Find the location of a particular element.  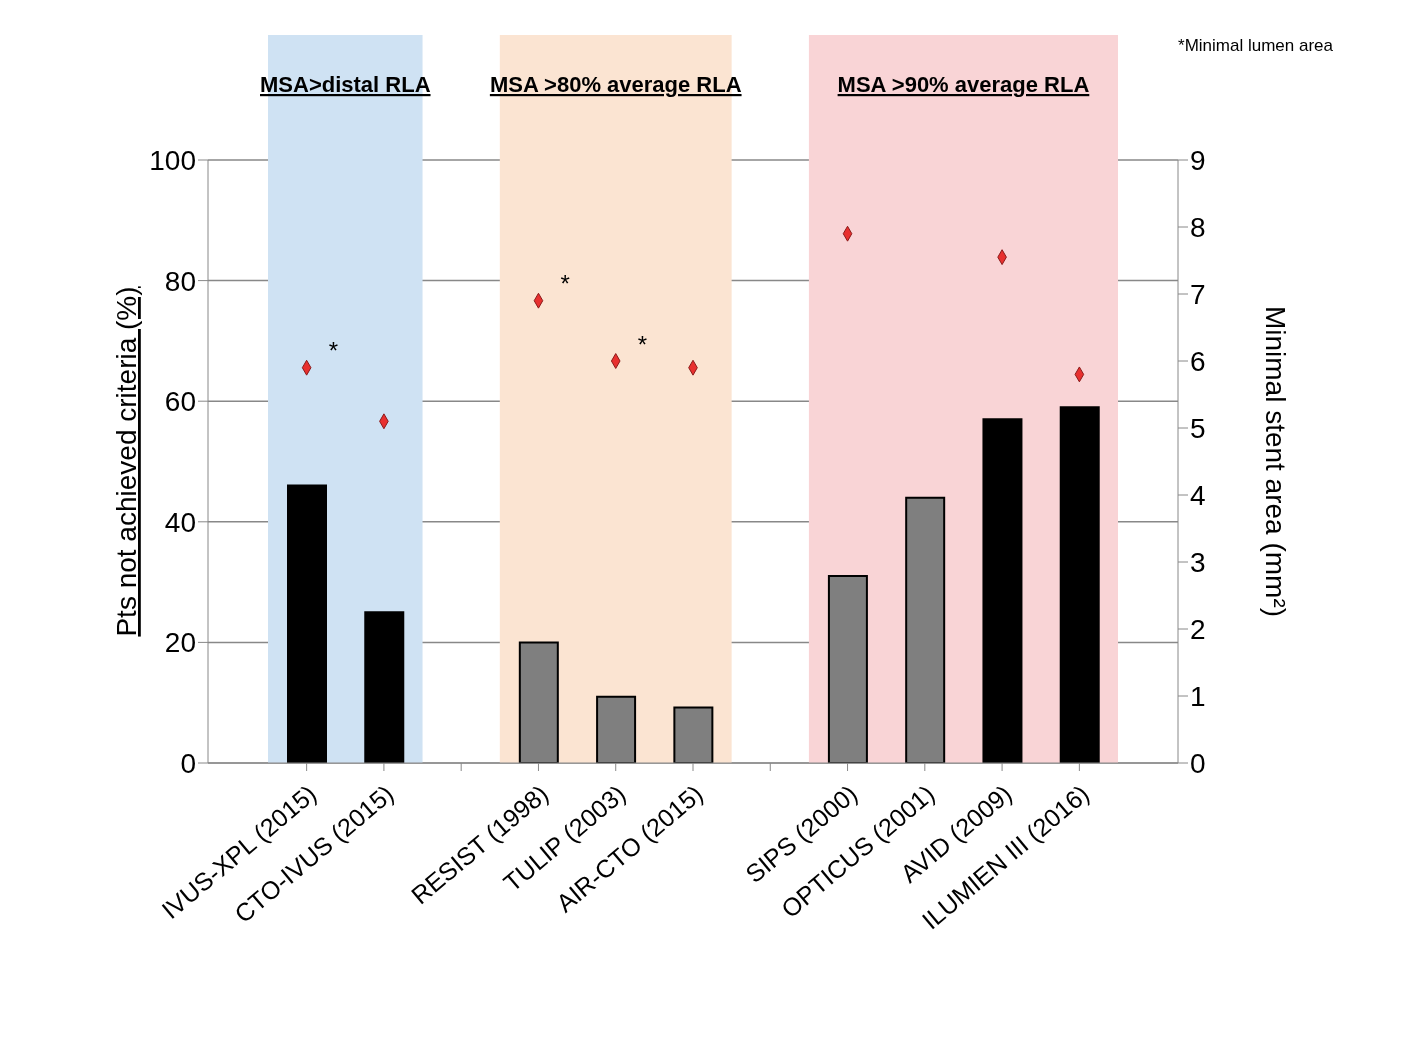

y-axis-title: Pts not achieved criteria (%) is located at coordinates (126, 461).